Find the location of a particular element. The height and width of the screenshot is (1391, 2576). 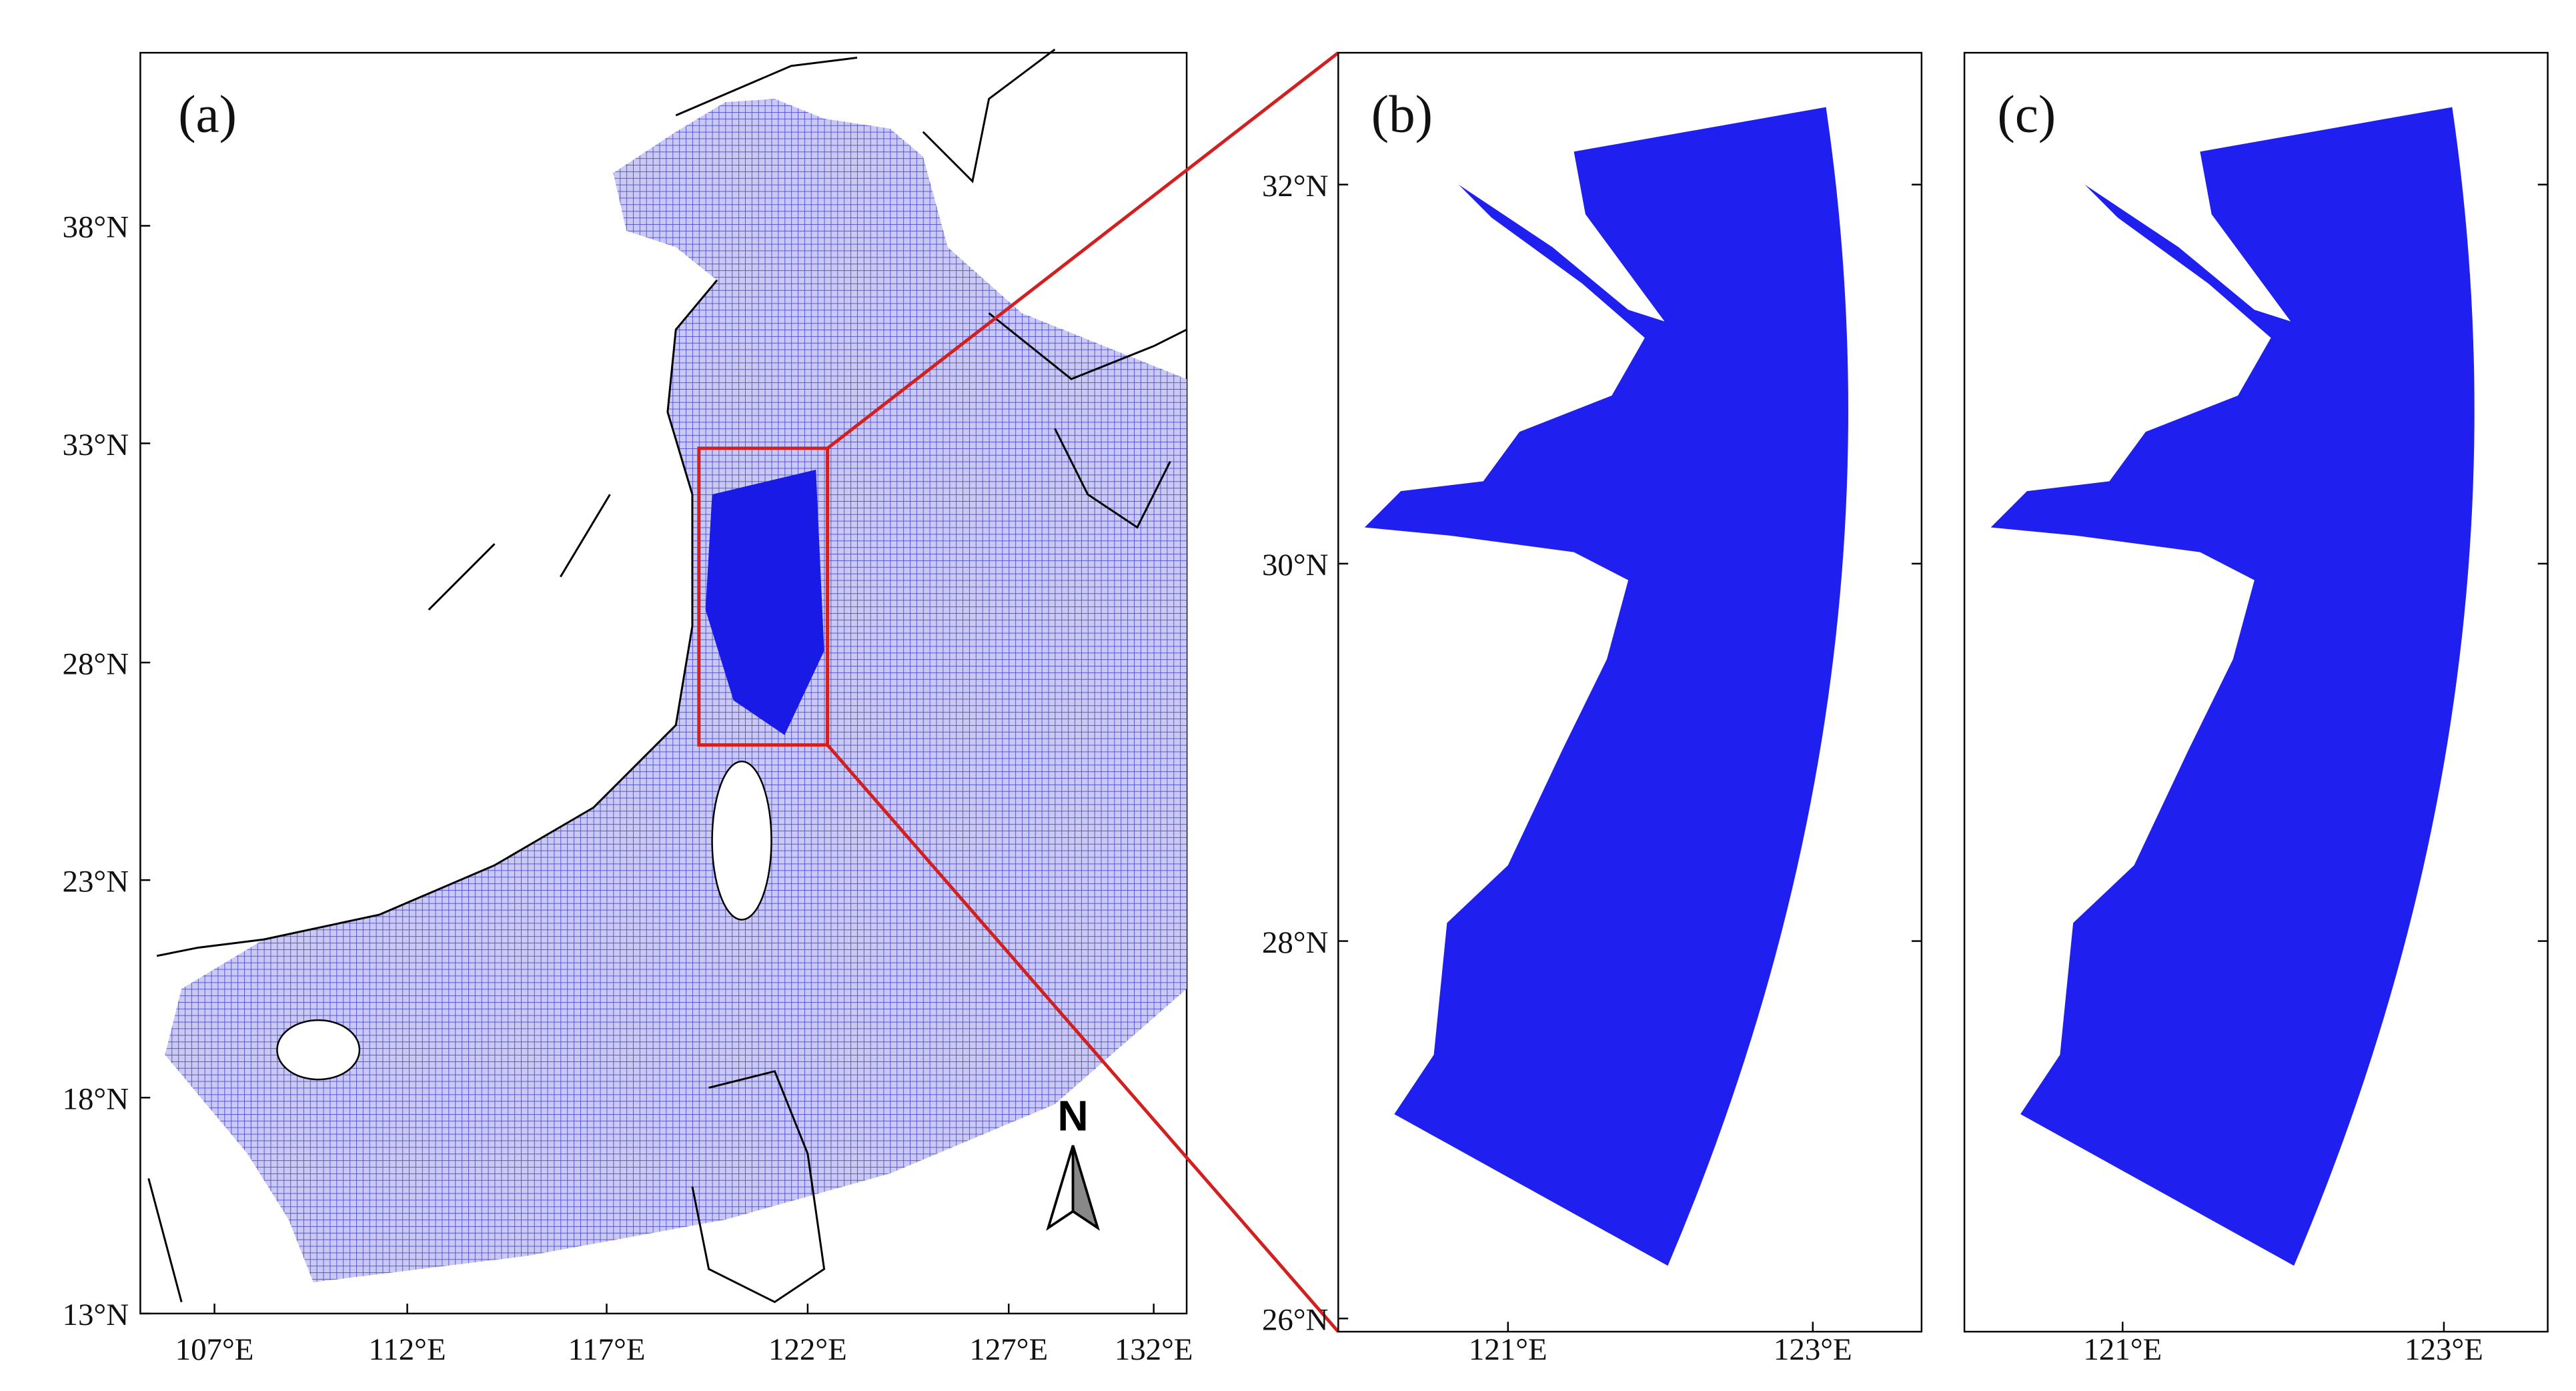

north-arrow-right is located at coordinates (1086, 1188).